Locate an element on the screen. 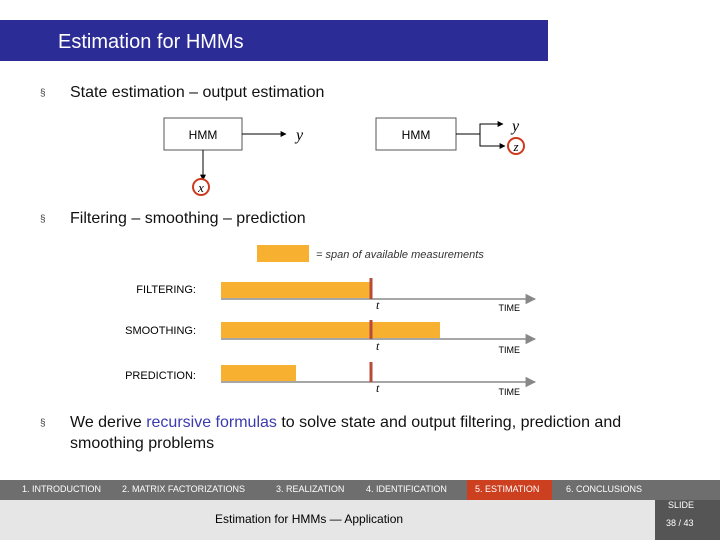 The image size is (720, 540). x-label: x is located at coordinates (200, 187).